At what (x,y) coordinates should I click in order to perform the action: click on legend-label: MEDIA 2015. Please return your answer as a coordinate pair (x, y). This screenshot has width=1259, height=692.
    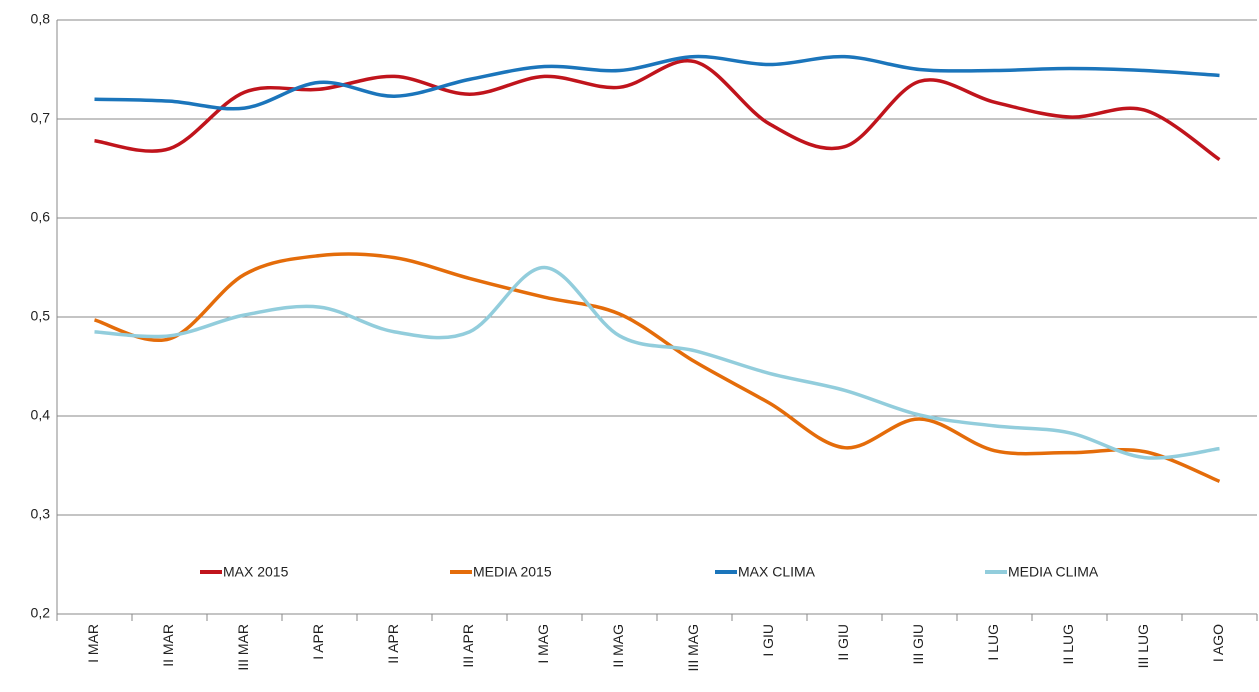
    Looking at the image, I should click on (512, 572).